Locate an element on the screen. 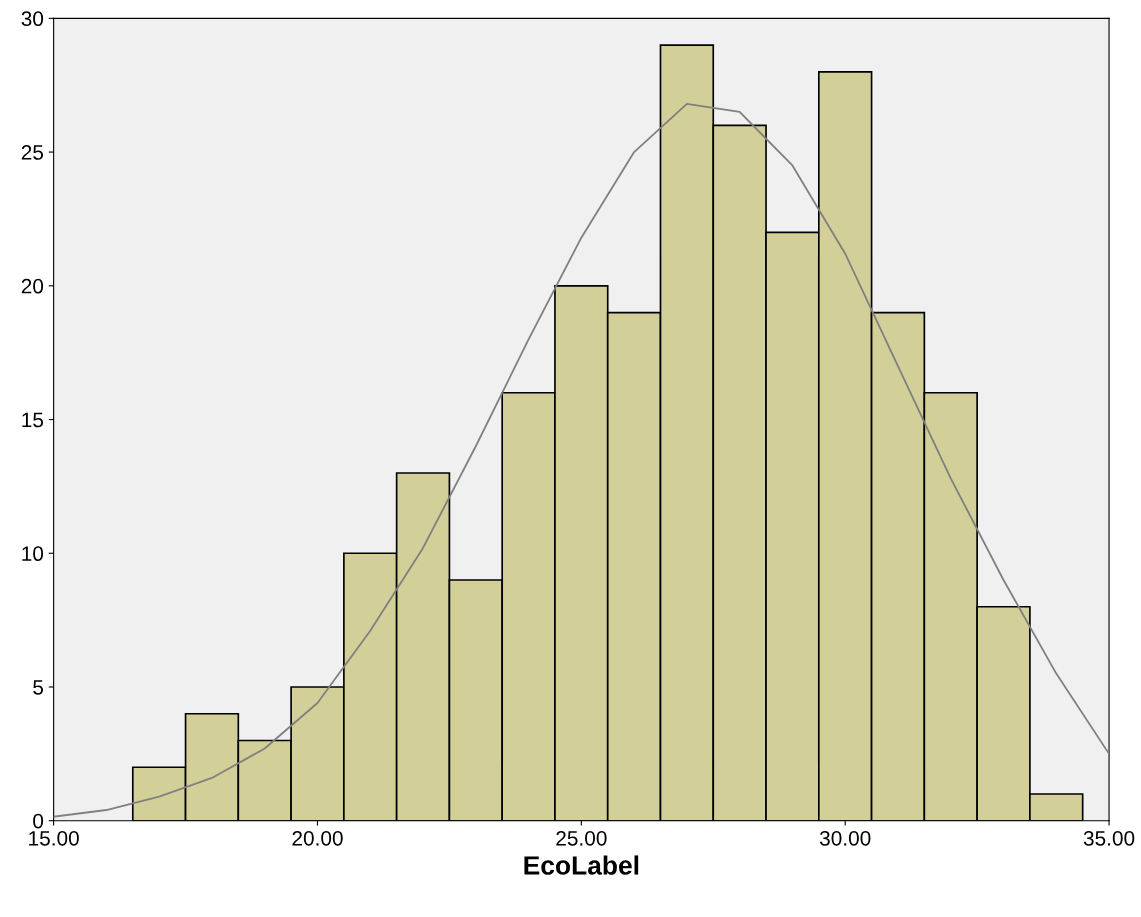 The height and width of the screenshot is (917, 1141). y-tick-label: 15 is located at coordinates (33, 420).